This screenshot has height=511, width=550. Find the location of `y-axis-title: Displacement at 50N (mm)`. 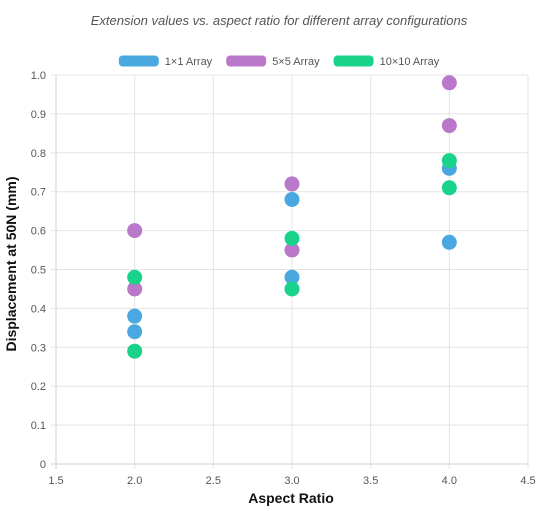

y-axis-title: Displacement at 50N (mm) is located at coordinates (11, 263).